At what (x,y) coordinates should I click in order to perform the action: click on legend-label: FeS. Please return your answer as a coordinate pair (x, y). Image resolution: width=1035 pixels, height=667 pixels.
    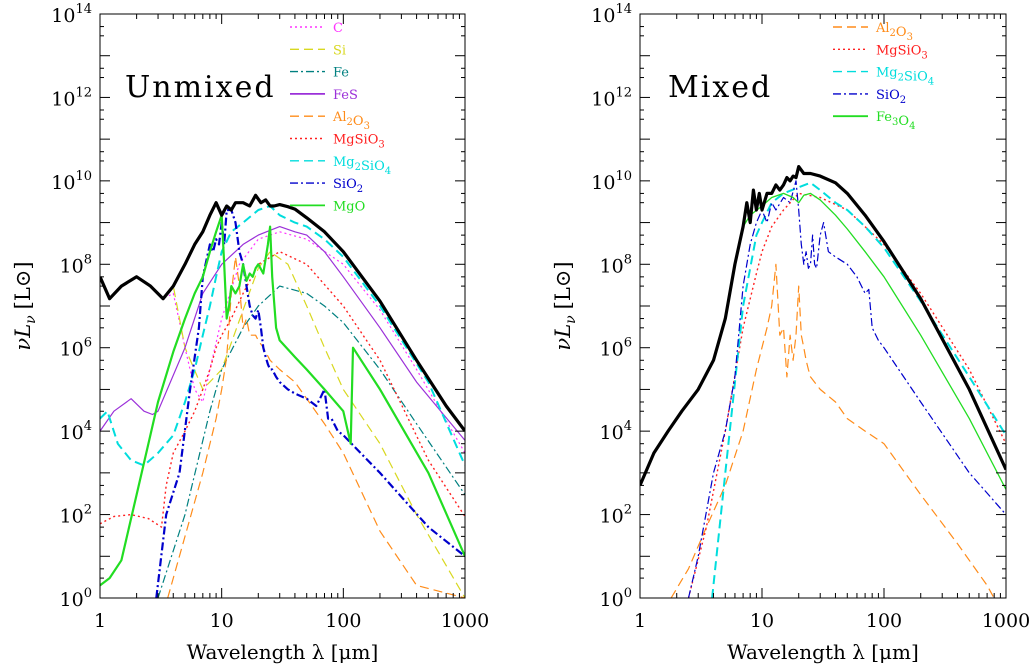
    Looking at the image, I should click on (345, 95).